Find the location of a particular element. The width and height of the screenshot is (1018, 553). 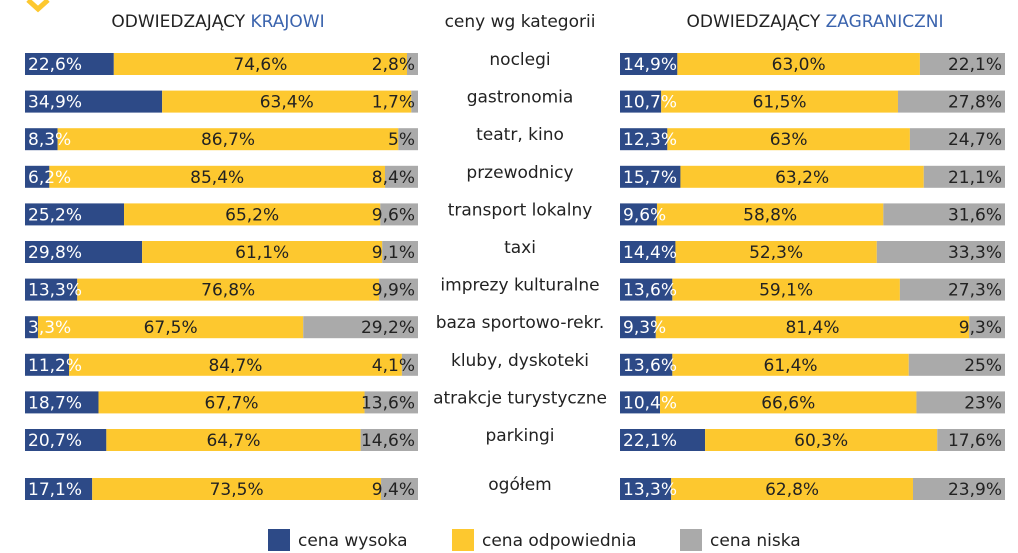

value-label: 13,6% is located at coordinates (650, 291).